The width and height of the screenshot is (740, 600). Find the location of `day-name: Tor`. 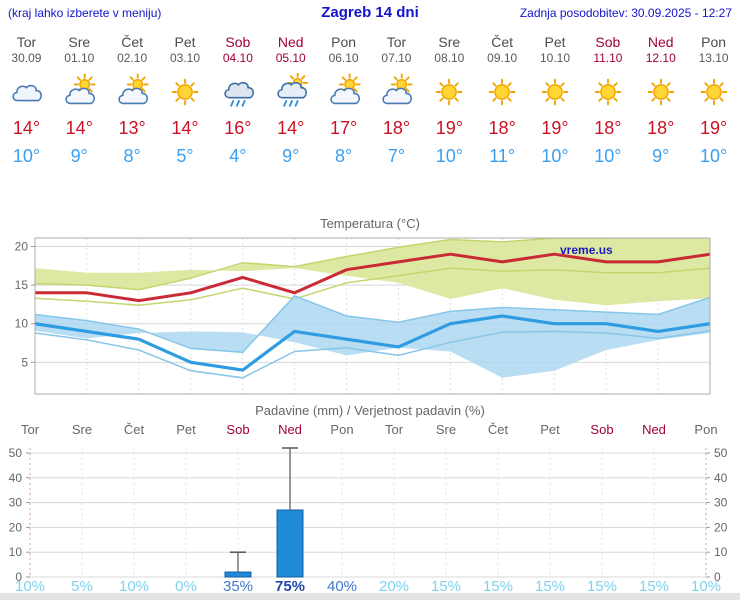

day-name: Tor is located at coordinates (396, 42).